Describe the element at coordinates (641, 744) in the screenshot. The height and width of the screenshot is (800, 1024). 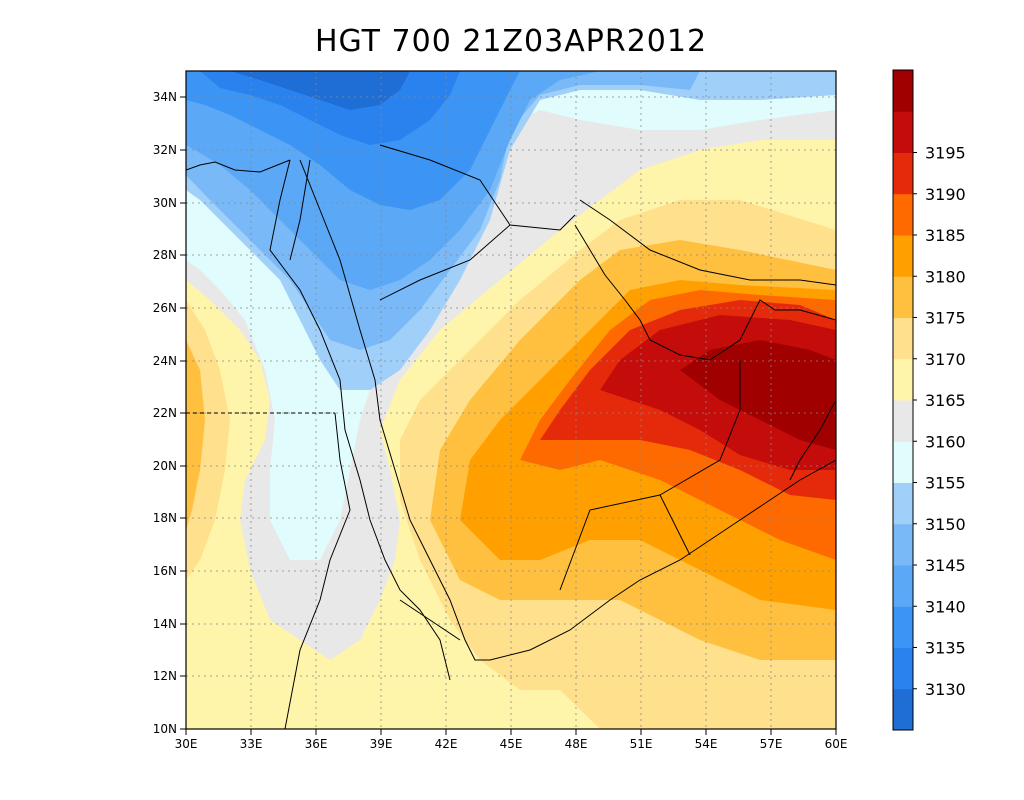
I see `x-tick-label: 51E` at that location.